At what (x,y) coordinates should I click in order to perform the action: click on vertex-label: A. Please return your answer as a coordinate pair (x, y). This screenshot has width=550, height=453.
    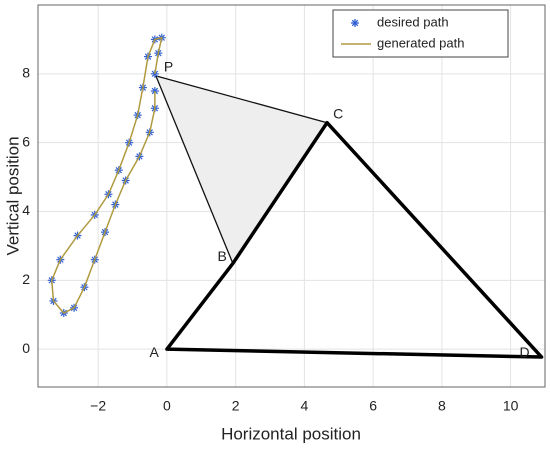
    Looking at the image, I should click on (155, 352).